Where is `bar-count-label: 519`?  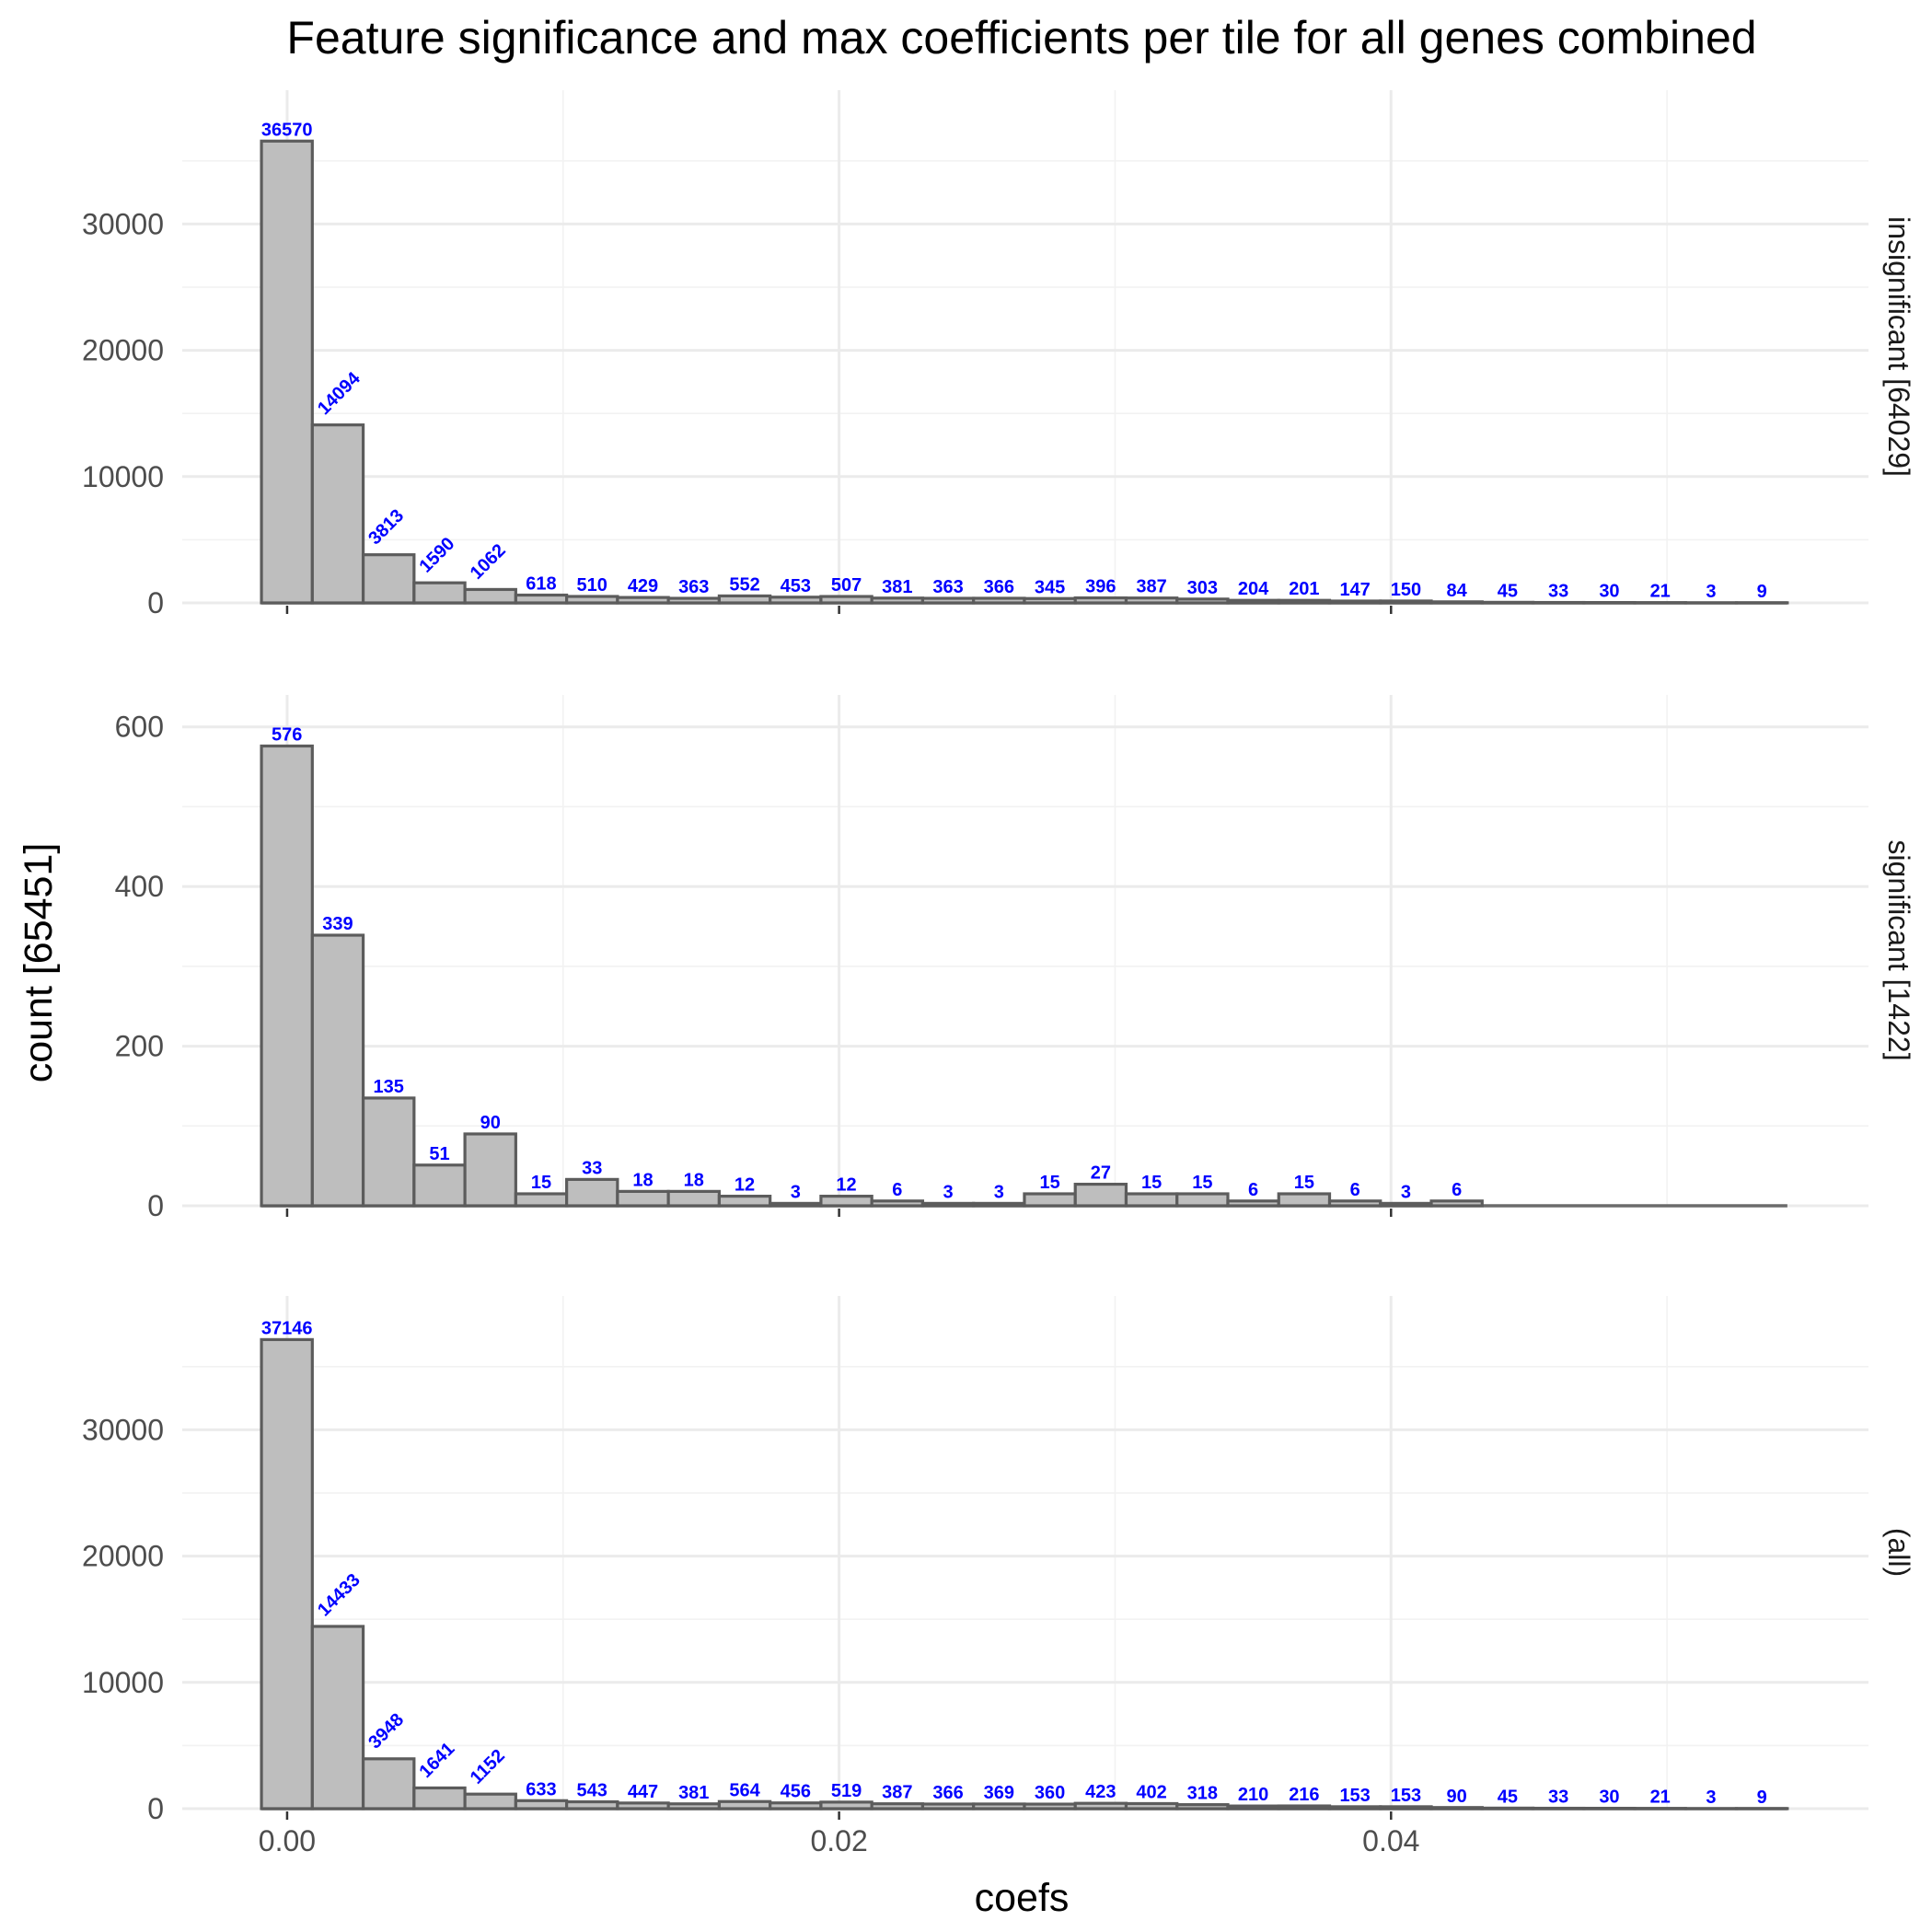
bar-count-label: 519 is located at coordinates (847, 1791).